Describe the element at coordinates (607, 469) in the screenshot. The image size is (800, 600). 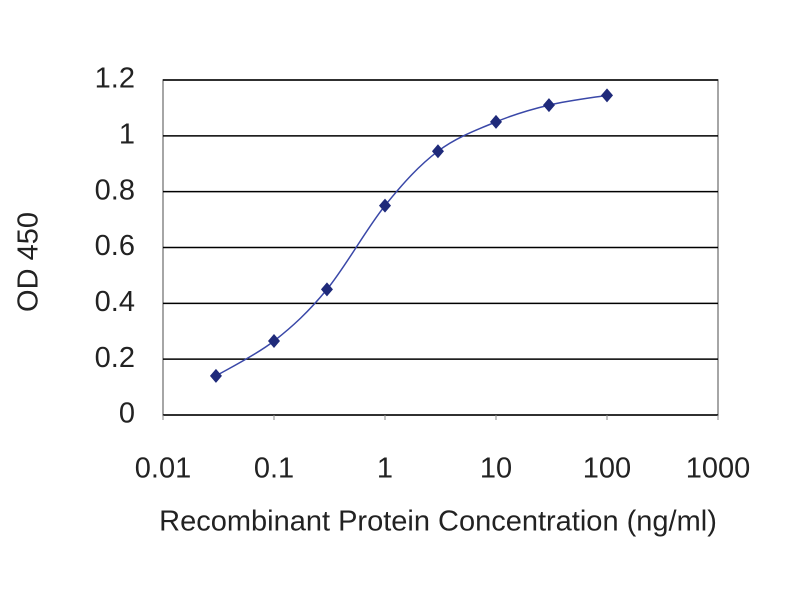
I see `x-tick-label: 100` at that location.